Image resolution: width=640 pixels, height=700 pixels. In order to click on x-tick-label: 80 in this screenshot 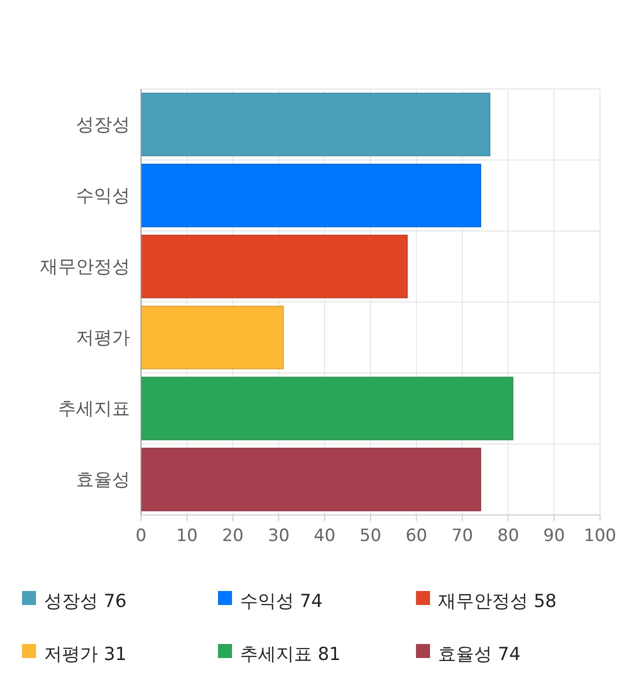, I will do `click(508, 536)`.